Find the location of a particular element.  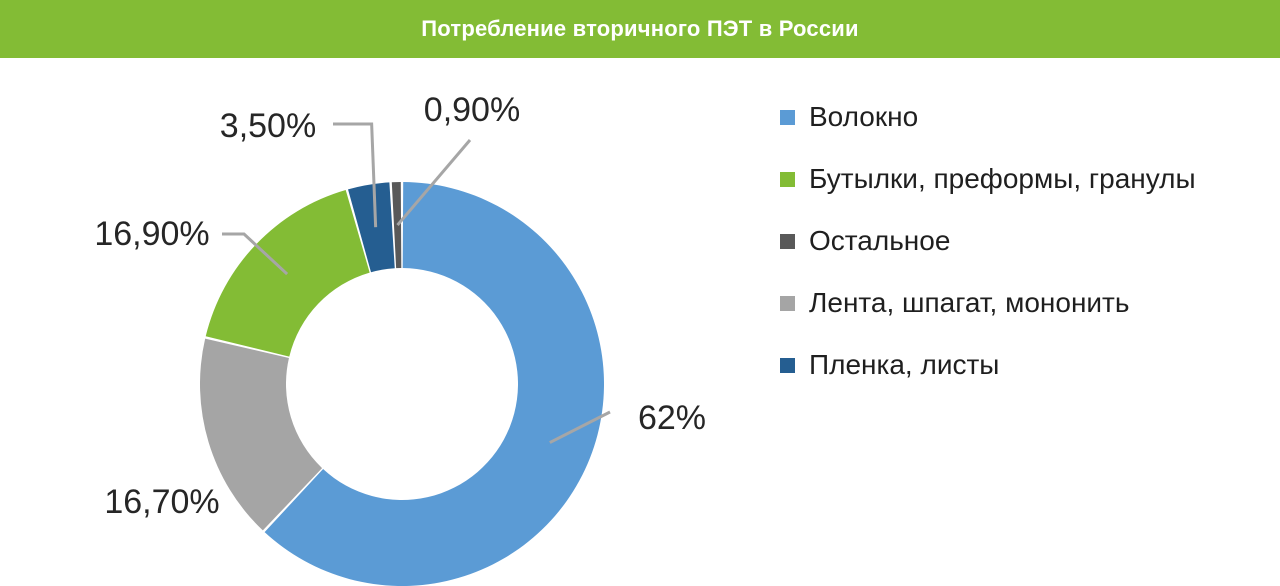

legend-item-lenta: Лента, шпагат, мононить is located at coordinates (988, 303).